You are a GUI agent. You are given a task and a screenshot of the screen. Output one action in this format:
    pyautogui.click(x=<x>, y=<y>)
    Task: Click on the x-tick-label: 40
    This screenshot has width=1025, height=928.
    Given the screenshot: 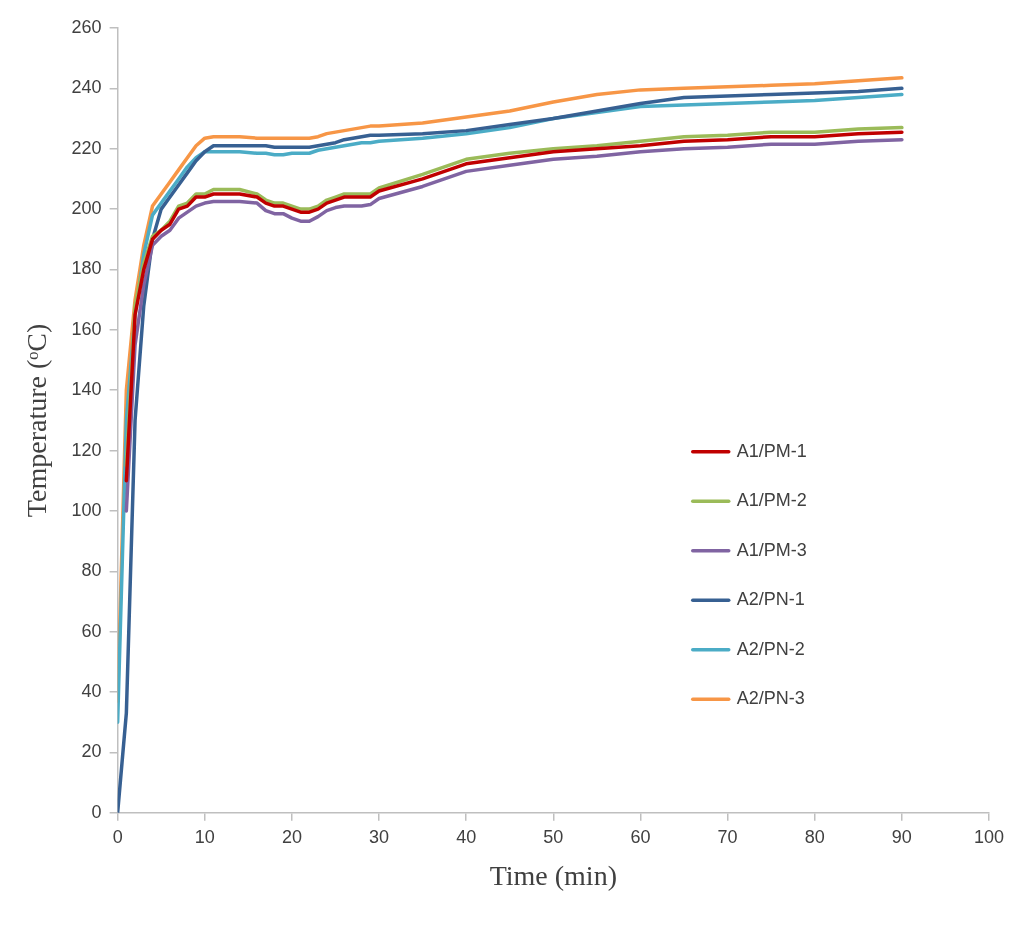 What is the action you would take?
    pyautogui.click(x=466, y=836)
    